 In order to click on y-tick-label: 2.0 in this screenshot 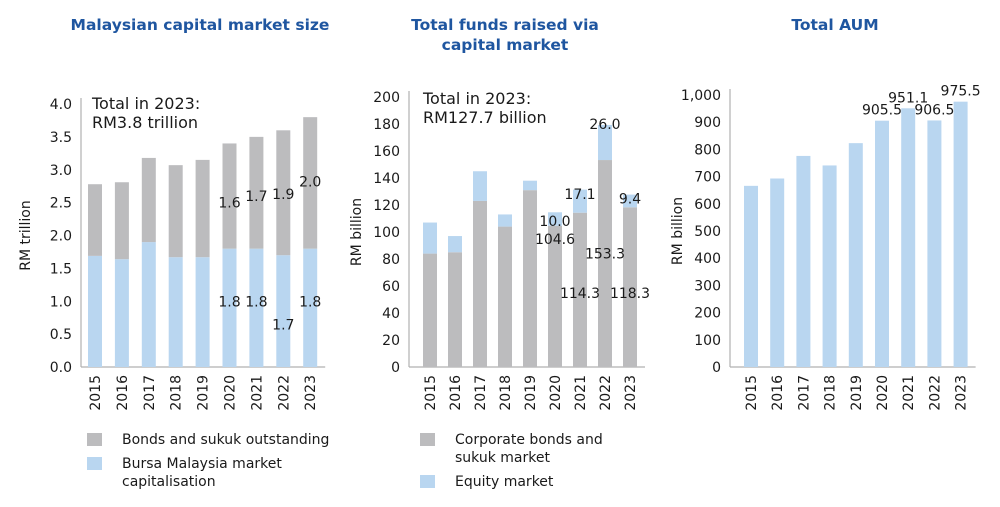, I will do `click(61, 237)`.